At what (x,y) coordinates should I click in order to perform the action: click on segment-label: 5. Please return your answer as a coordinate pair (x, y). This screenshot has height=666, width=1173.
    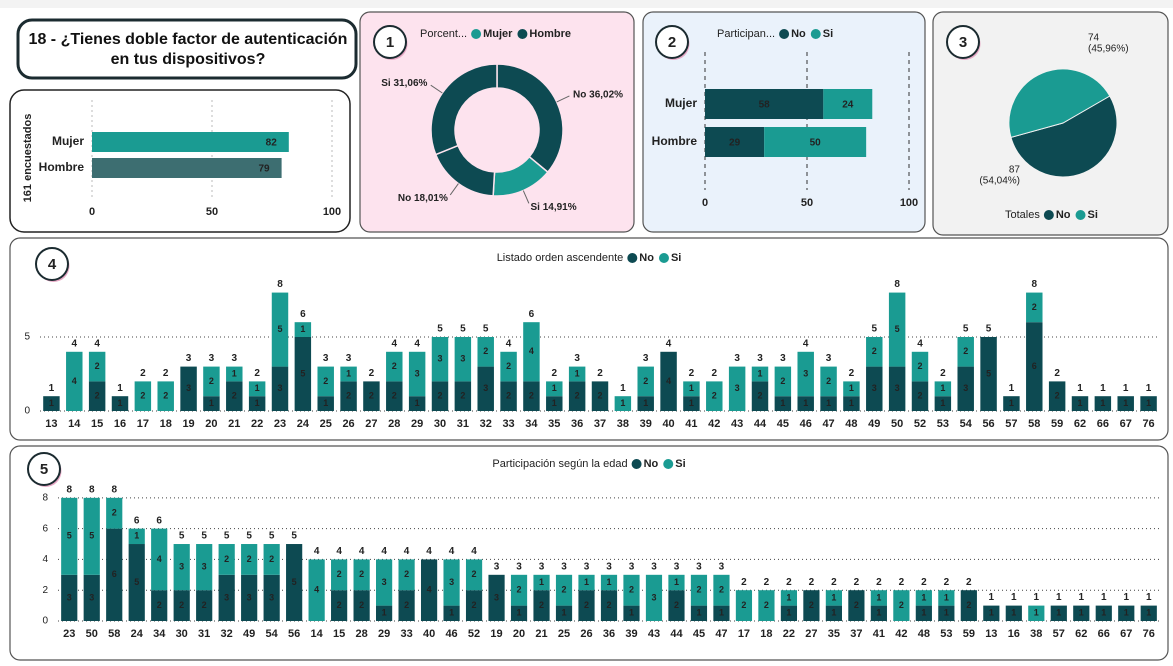
    Looking at the image, I should click on (302, 373).